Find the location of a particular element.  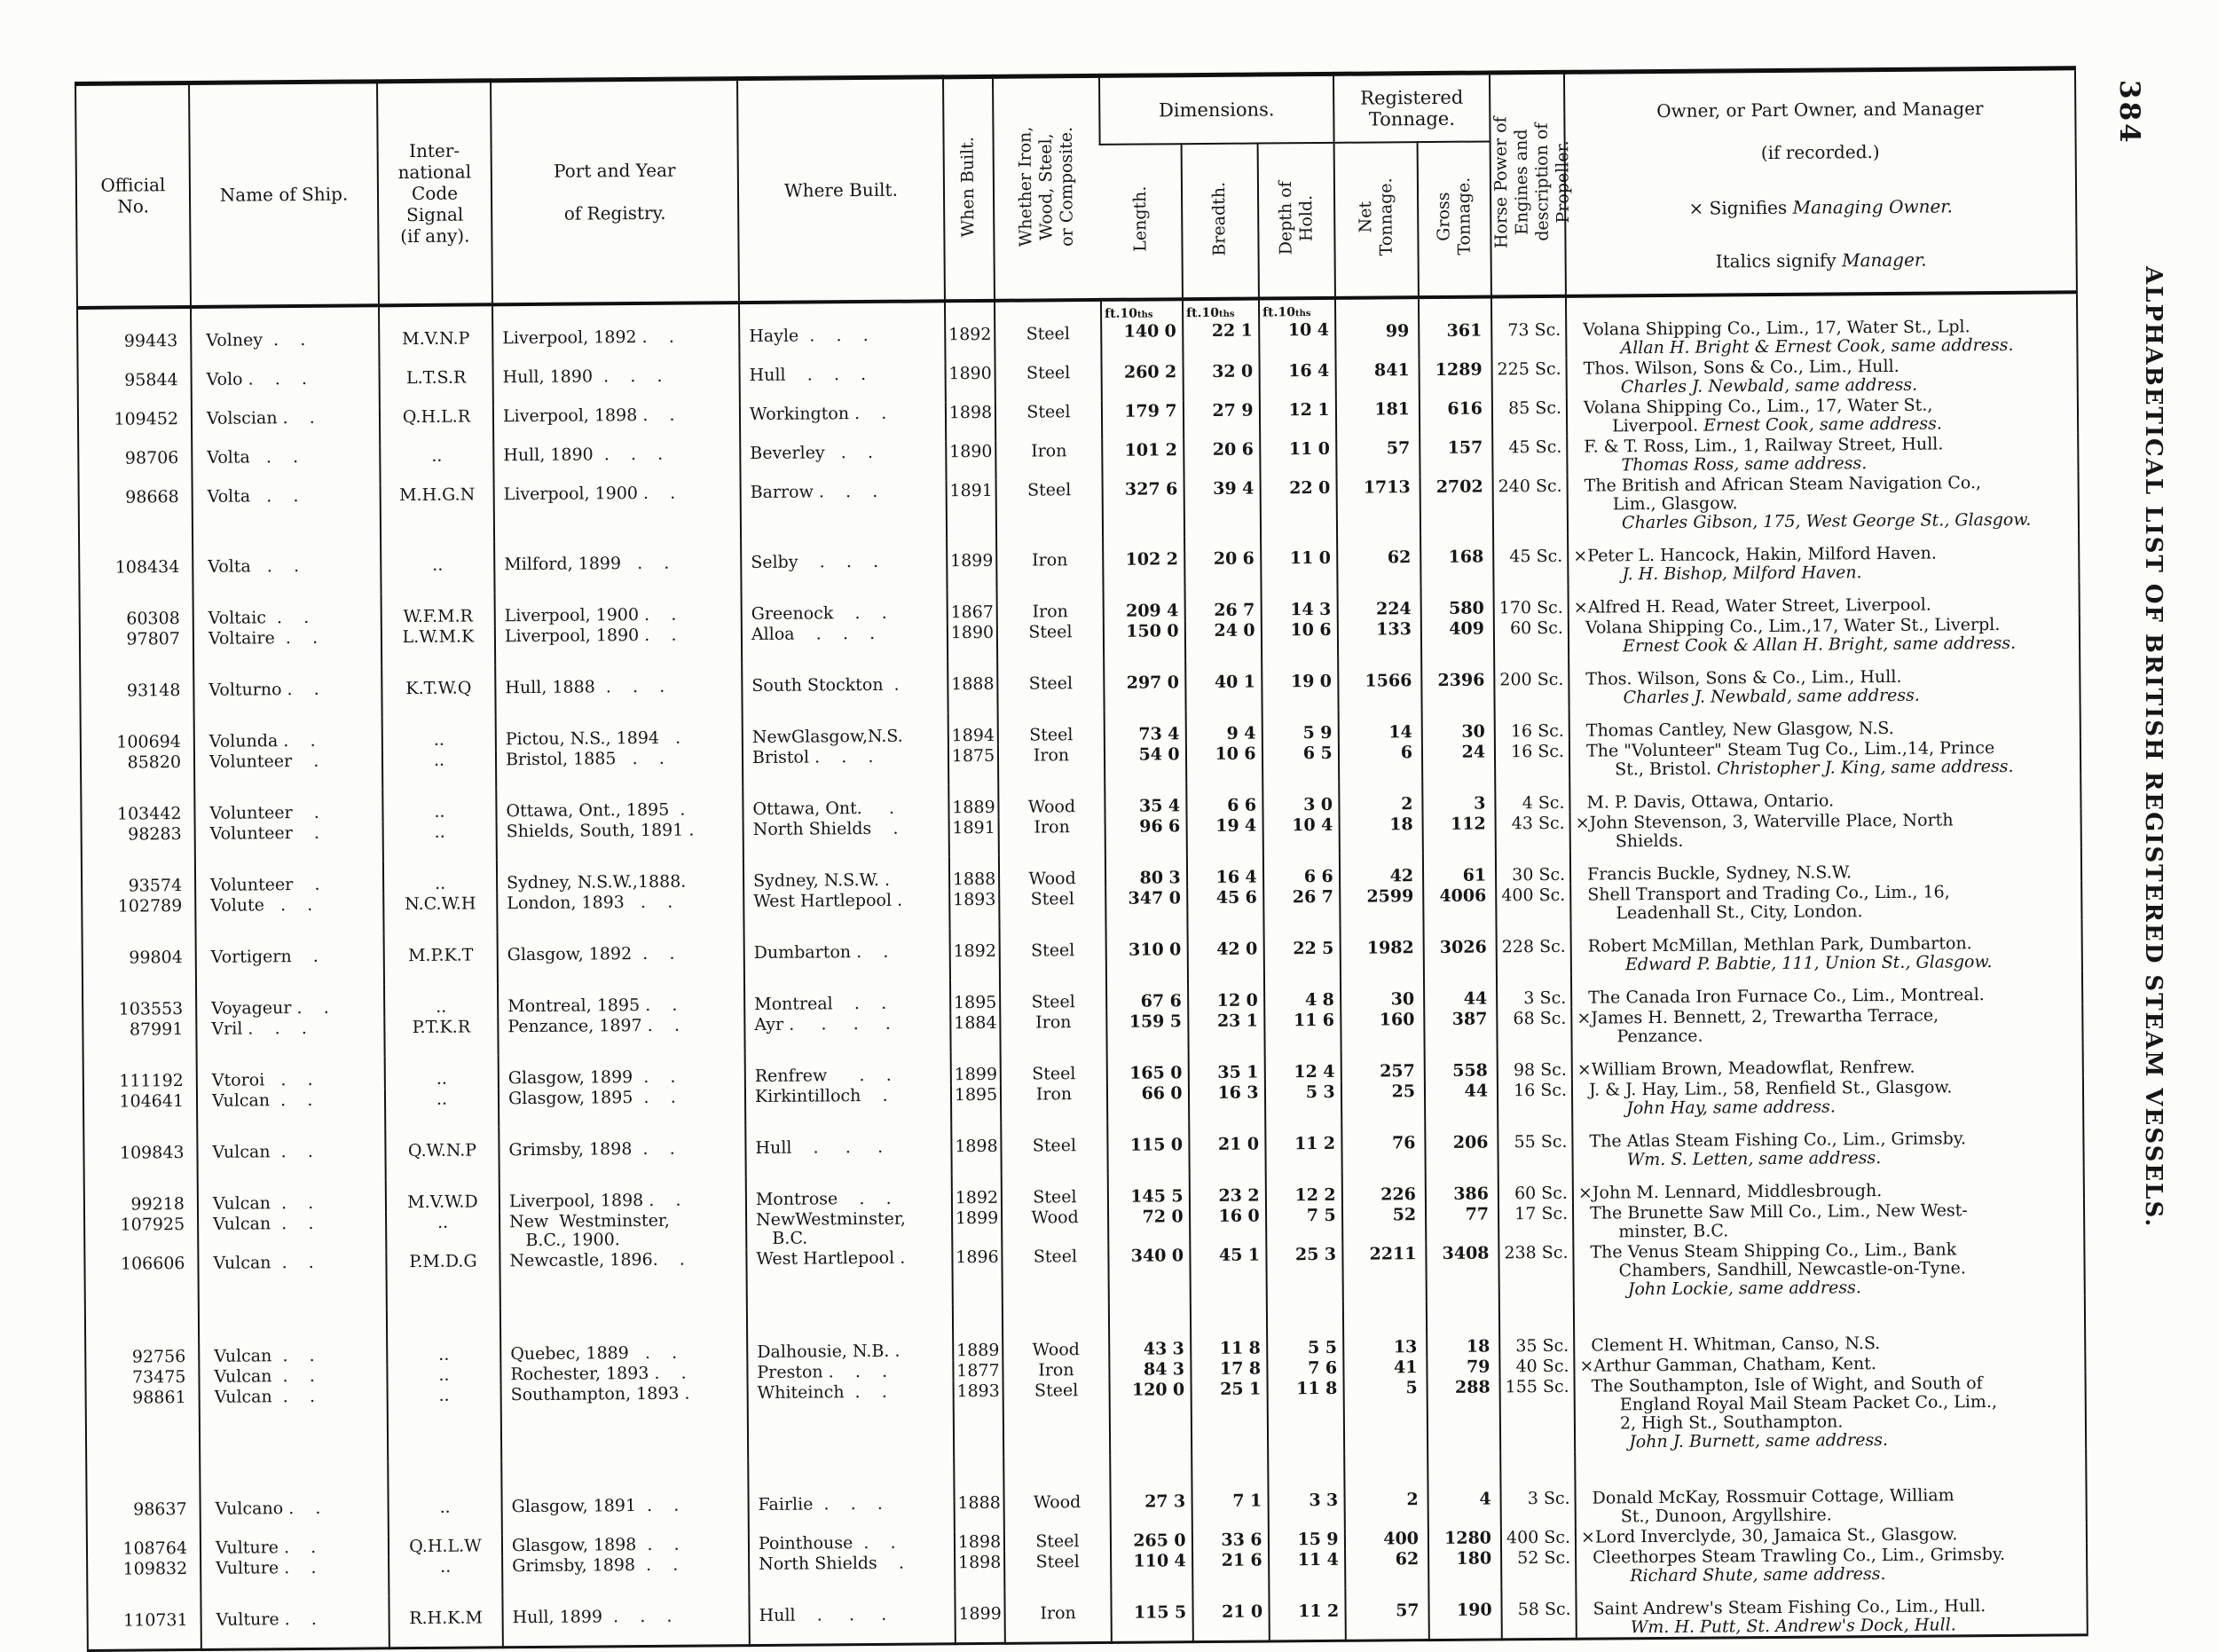

cell-port-registry: Bristol, 1885 . . is located at coordinates (619, 768).